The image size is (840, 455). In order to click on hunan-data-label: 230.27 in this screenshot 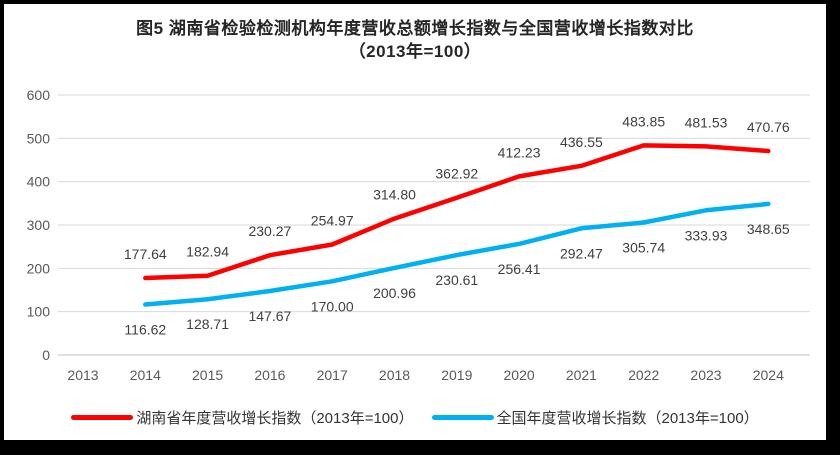, I will do `click(269, 231)`.